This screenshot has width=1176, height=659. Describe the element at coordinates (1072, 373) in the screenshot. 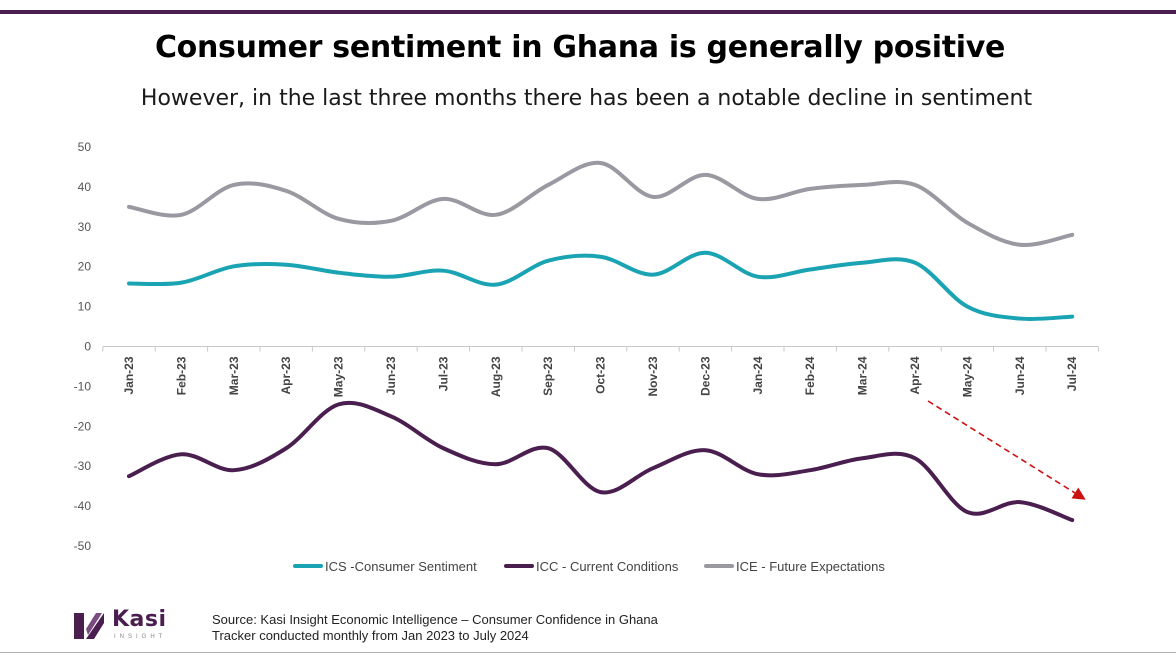

I see `x-tick-label: Jul-24` at that location.